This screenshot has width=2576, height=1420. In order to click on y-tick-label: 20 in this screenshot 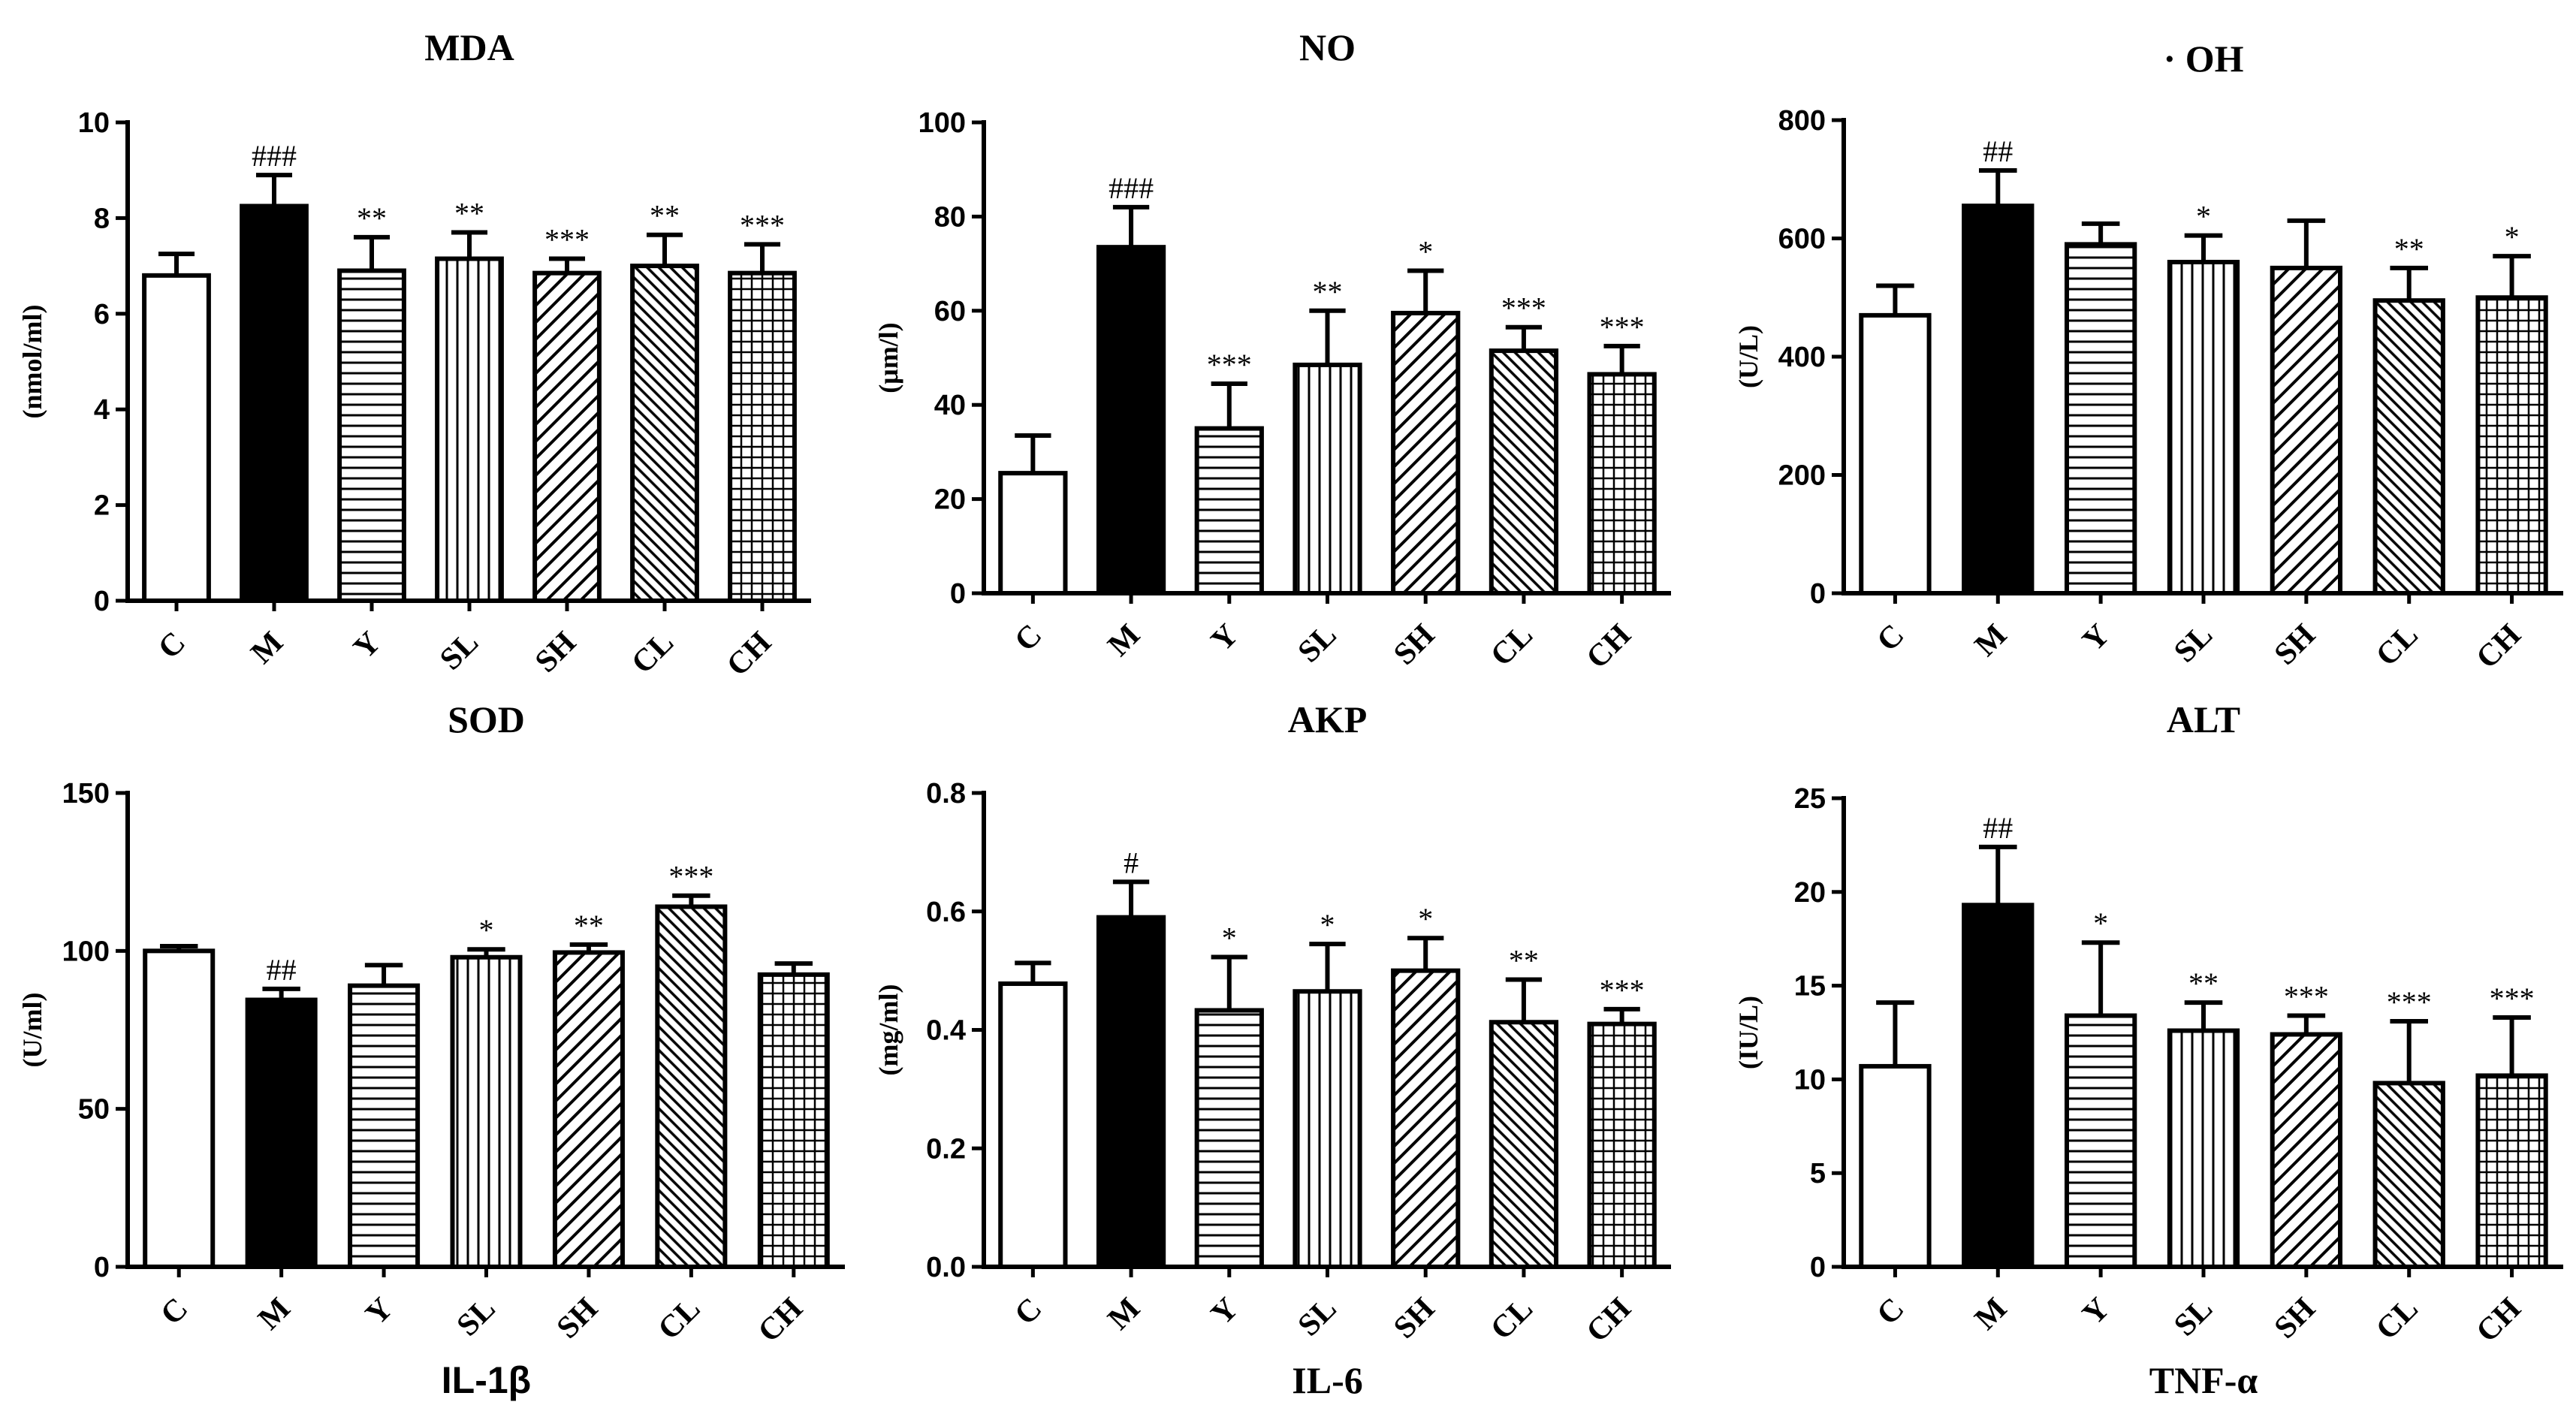, I will do `click(1810, 893)`.